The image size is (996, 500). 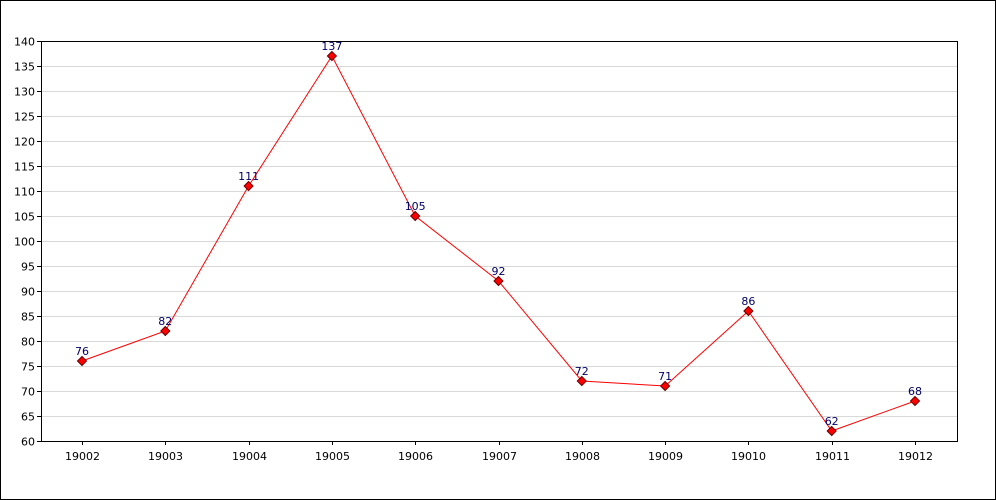 I want to click on data-label: 82, so click(x=165, y=321).